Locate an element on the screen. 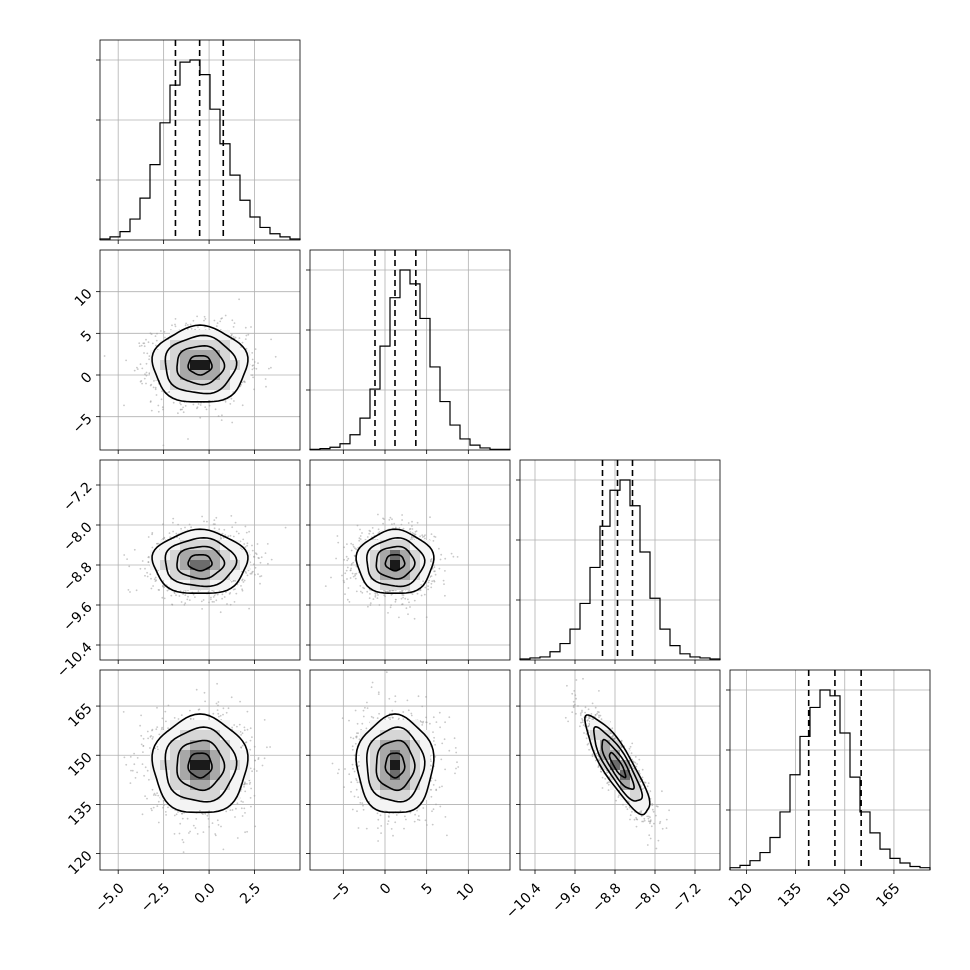 This screenshot has height=970, width=970. hist-step is located at coordinates (200, 149).